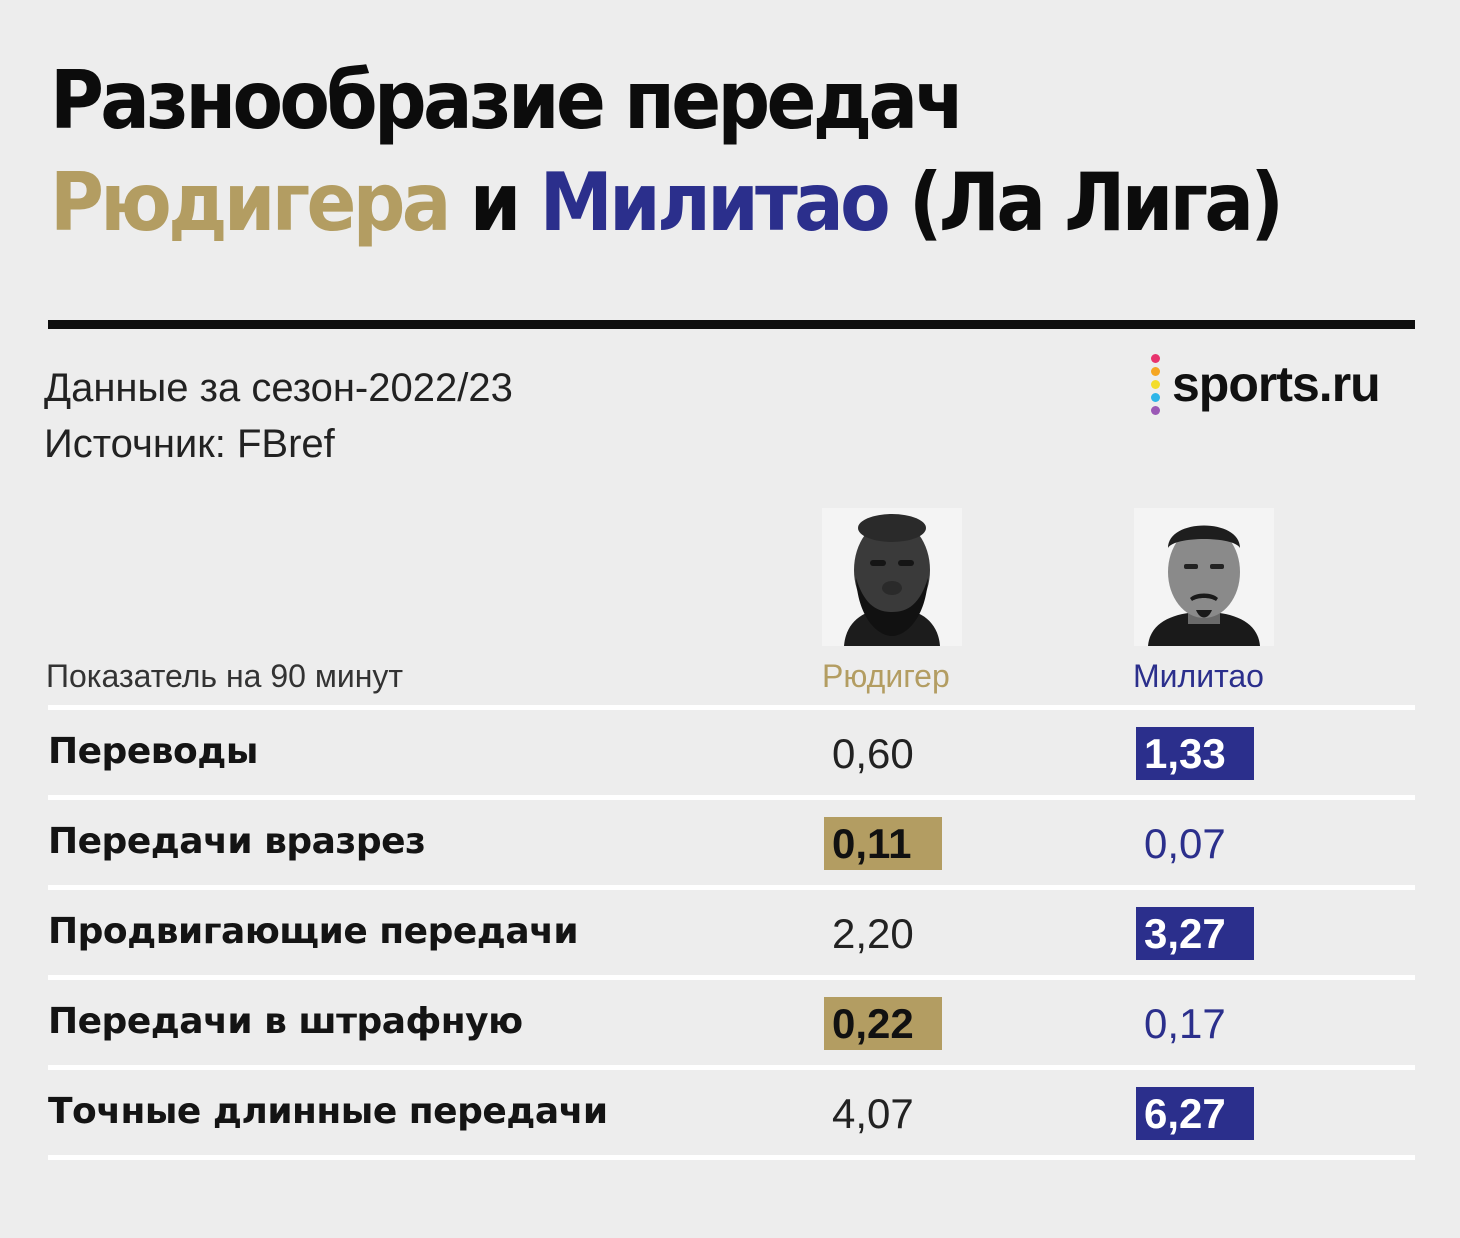  Describe the element at coordinates (883, 1023) in the screenshot. I see `player1-value: 0,22` at that location.